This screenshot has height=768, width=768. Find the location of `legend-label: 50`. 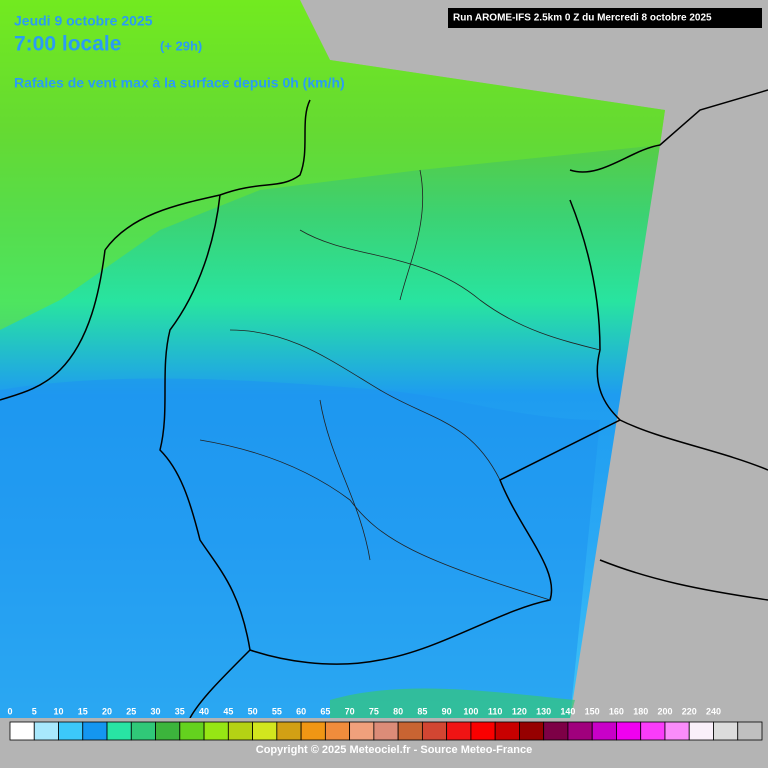

legend-label: 50 is located at coordinates (253, 711).